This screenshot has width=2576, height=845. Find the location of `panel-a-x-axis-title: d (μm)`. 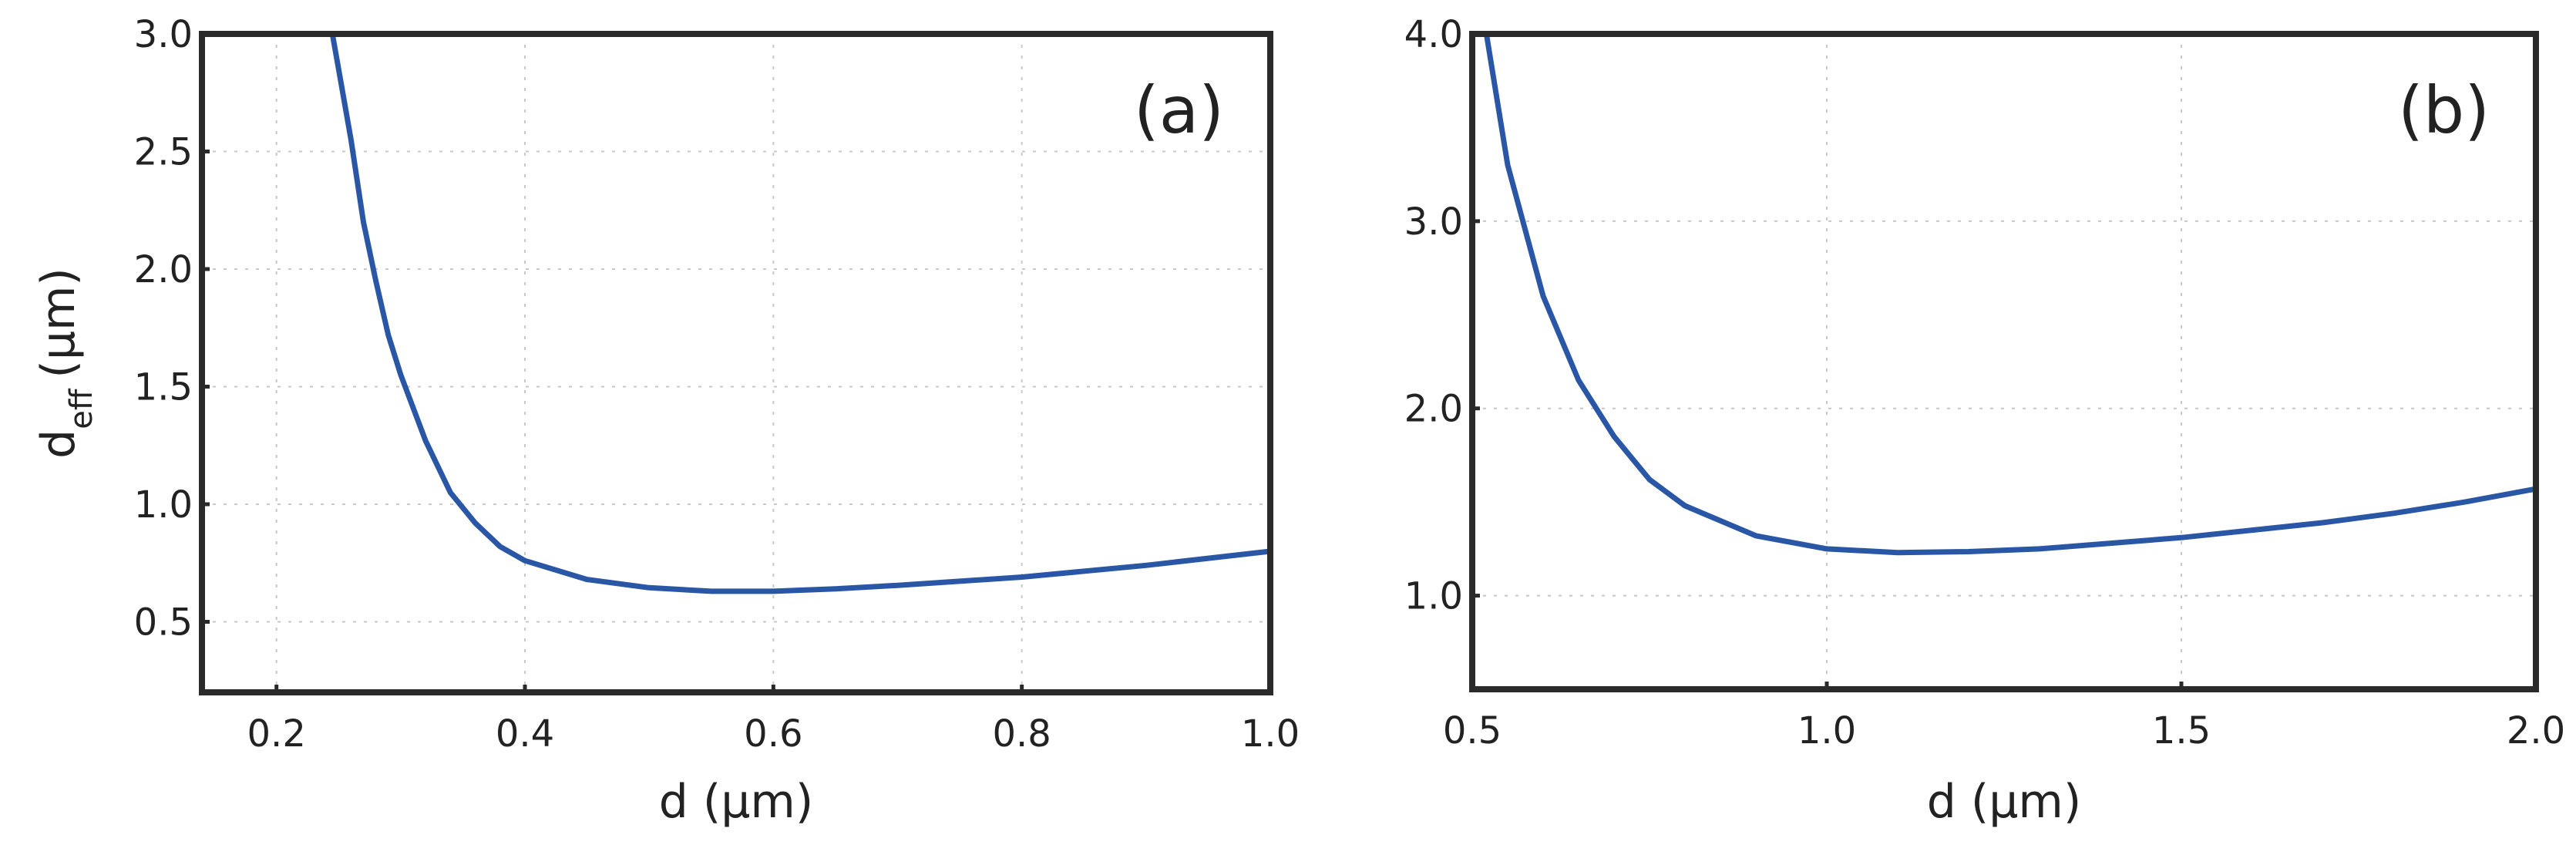

panel-a-x-axis-title: d (μm) is located at coordinates (736, 802).